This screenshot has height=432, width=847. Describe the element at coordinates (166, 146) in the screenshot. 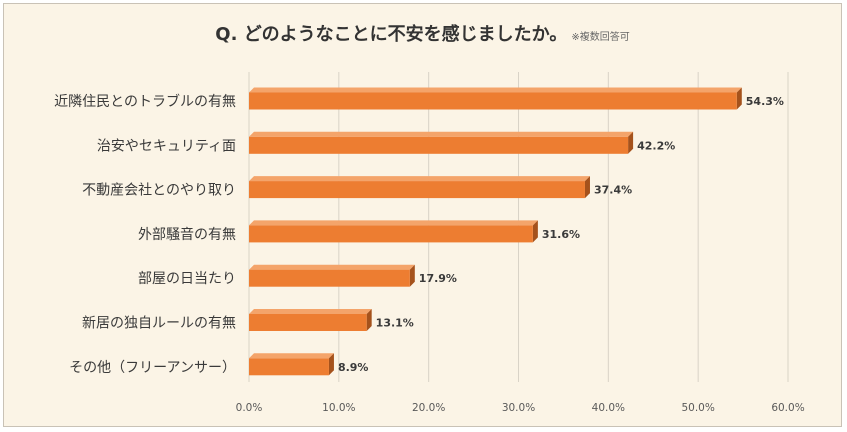

I see `category-label: 治安やセキュリティ面` at that location.